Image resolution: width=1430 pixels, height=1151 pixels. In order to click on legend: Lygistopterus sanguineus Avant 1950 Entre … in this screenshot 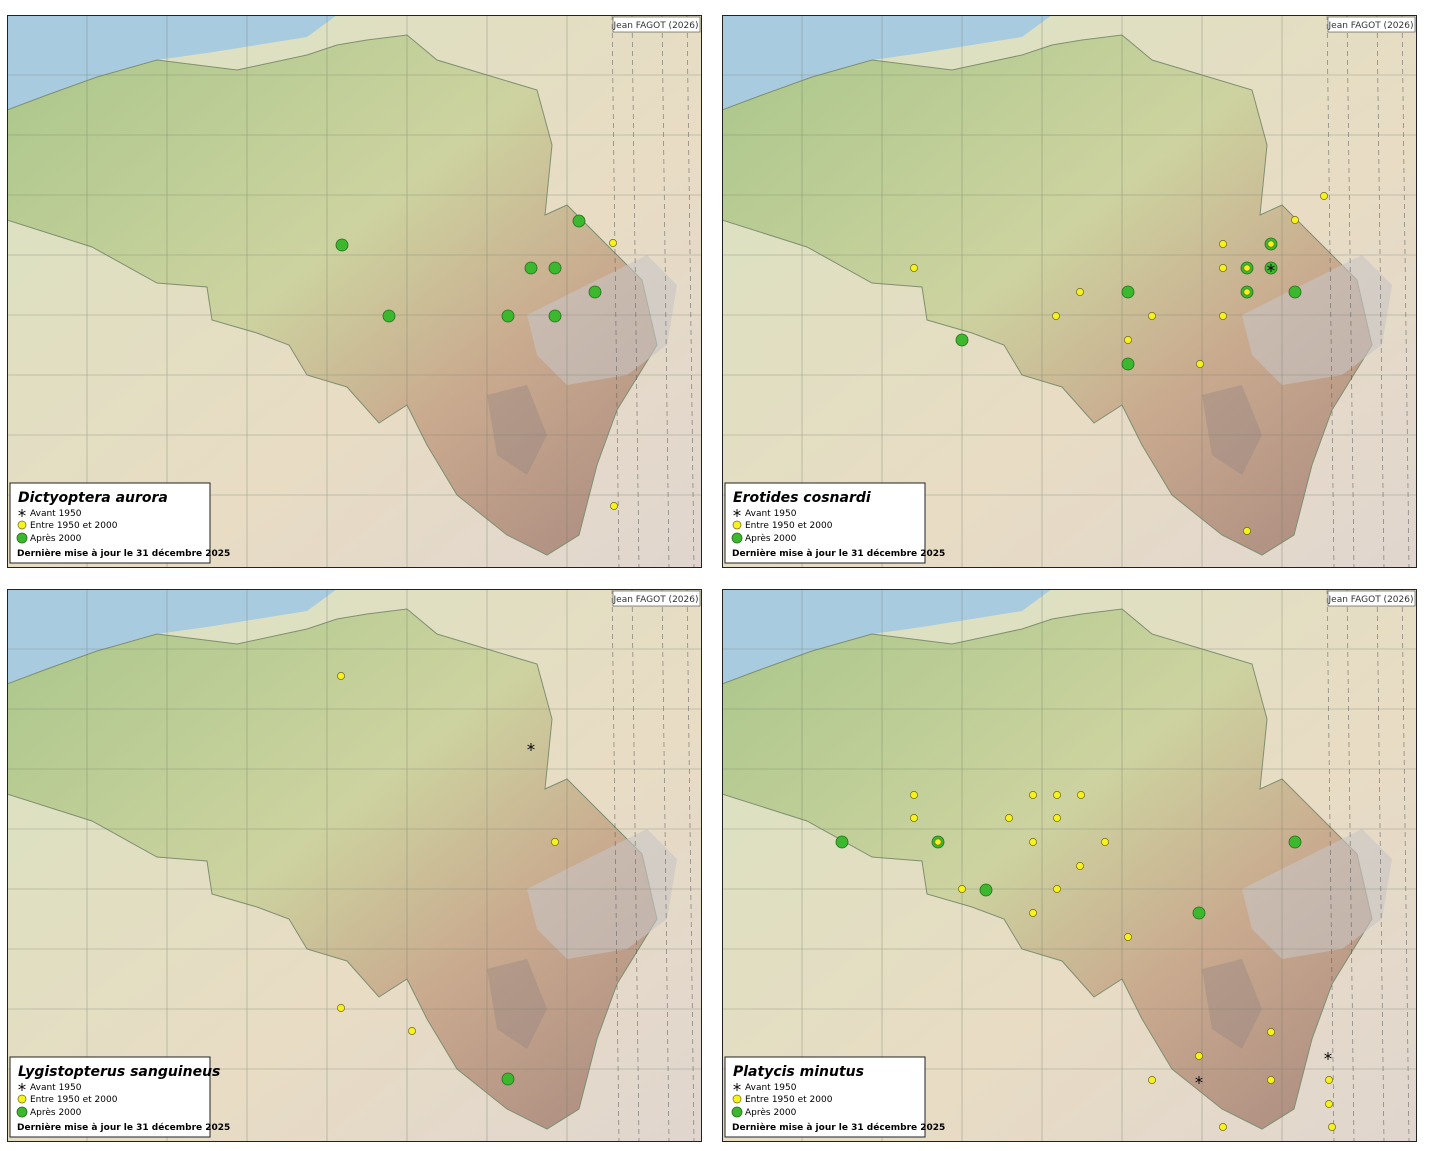, I will do `click(119, 1097)`.